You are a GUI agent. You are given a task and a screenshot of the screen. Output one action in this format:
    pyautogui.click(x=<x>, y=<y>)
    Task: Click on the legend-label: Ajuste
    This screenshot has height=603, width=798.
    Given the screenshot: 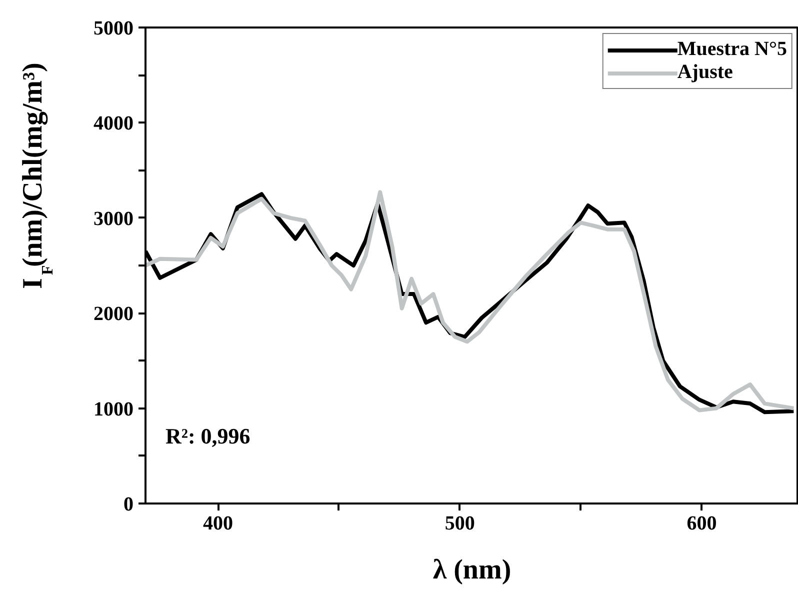 What is the action you would take?
    pyautogui.click(x=705, y=72)
    